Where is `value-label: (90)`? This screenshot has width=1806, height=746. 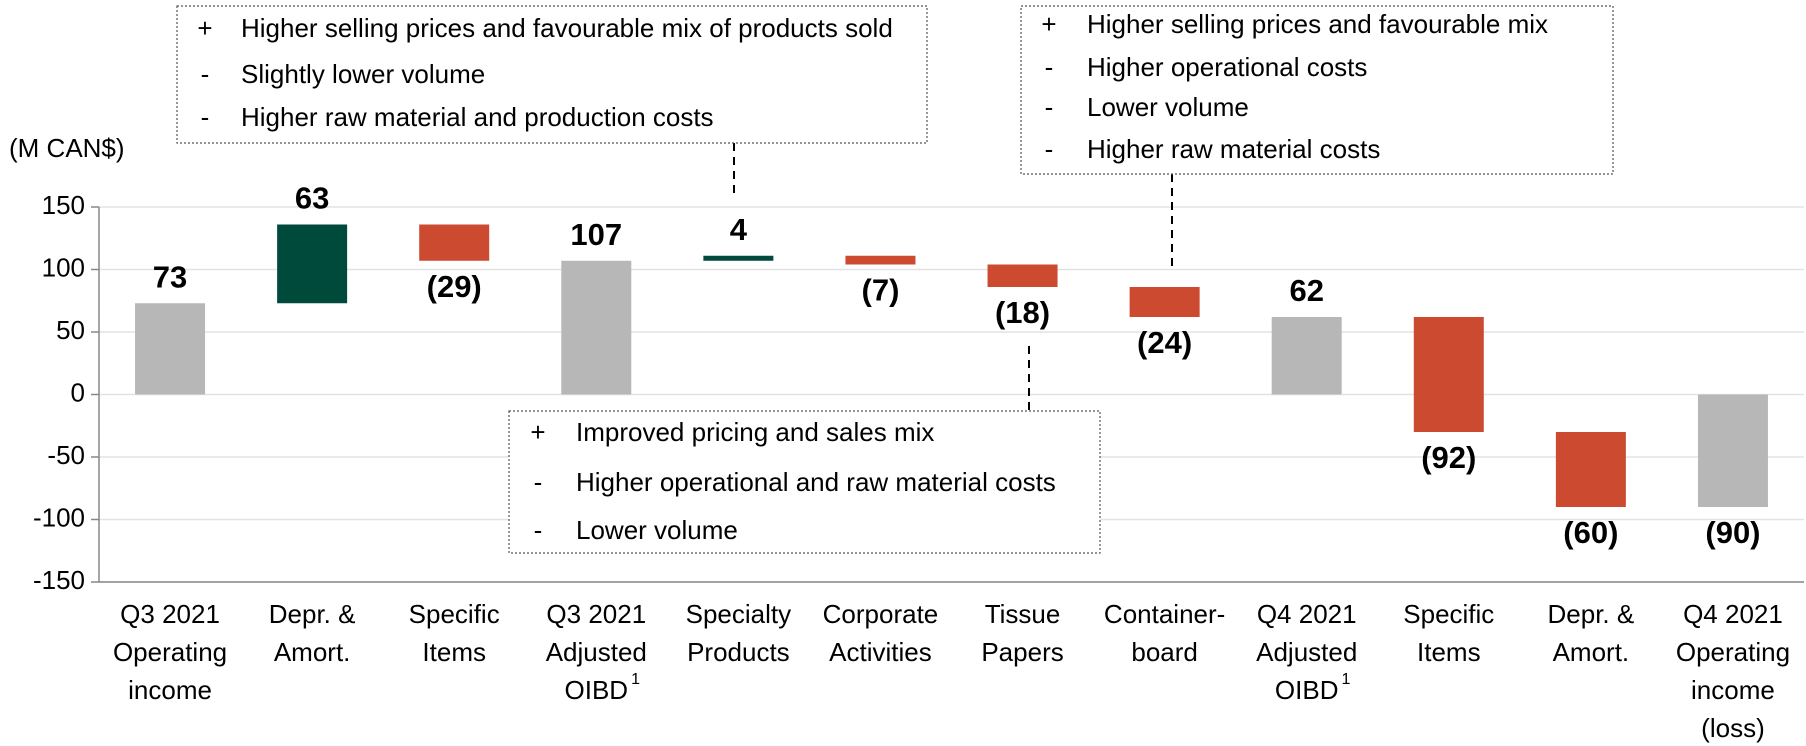 value-label: (90) is located at coordinates (1732, 532).